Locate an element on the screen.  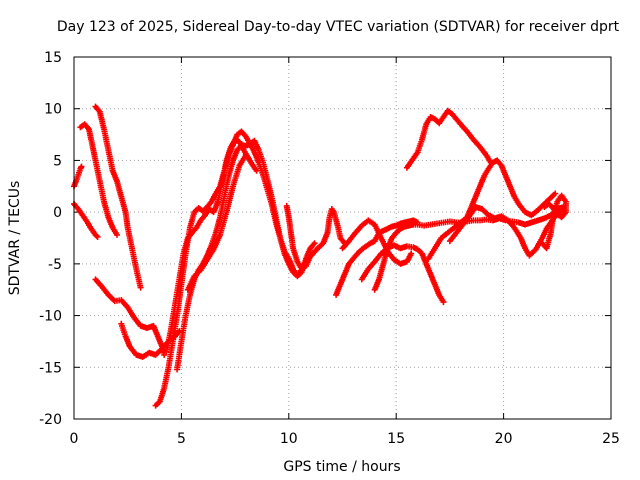
x-tick-label: 25 is located at coordinates (611, 439).